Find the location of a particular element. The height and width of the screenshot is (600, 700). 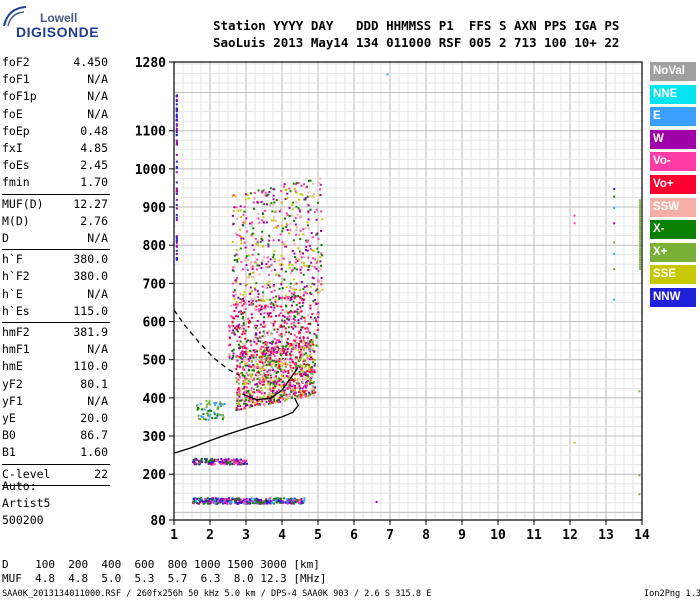

param-value: 4.85 is located at coordinates (94, 148).